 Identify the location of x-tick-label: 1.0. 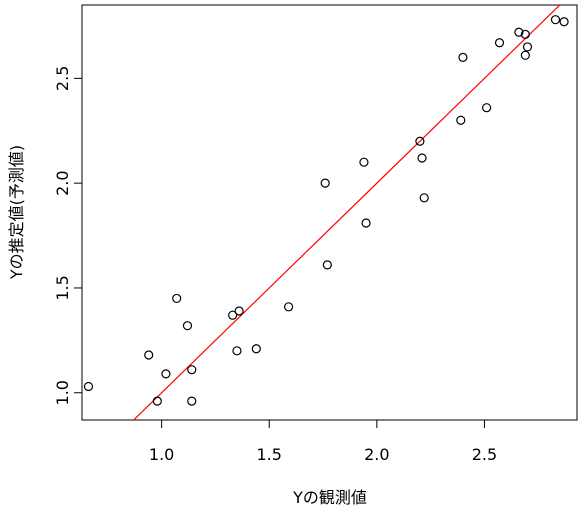
(161, 454).